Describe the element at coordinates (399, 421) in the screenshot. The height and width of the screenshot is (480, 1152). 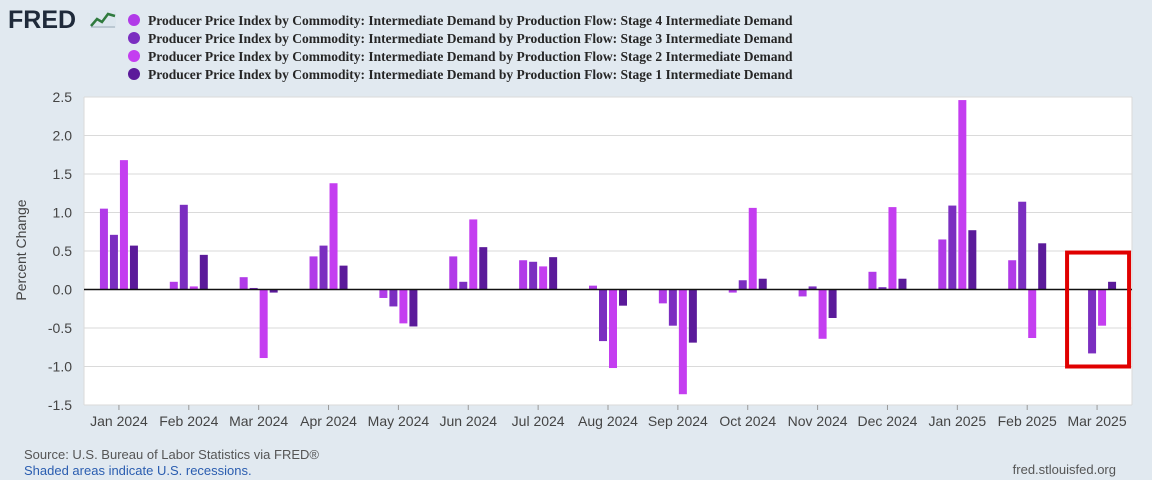
I see `x-tick-label: May 2024` at that location.